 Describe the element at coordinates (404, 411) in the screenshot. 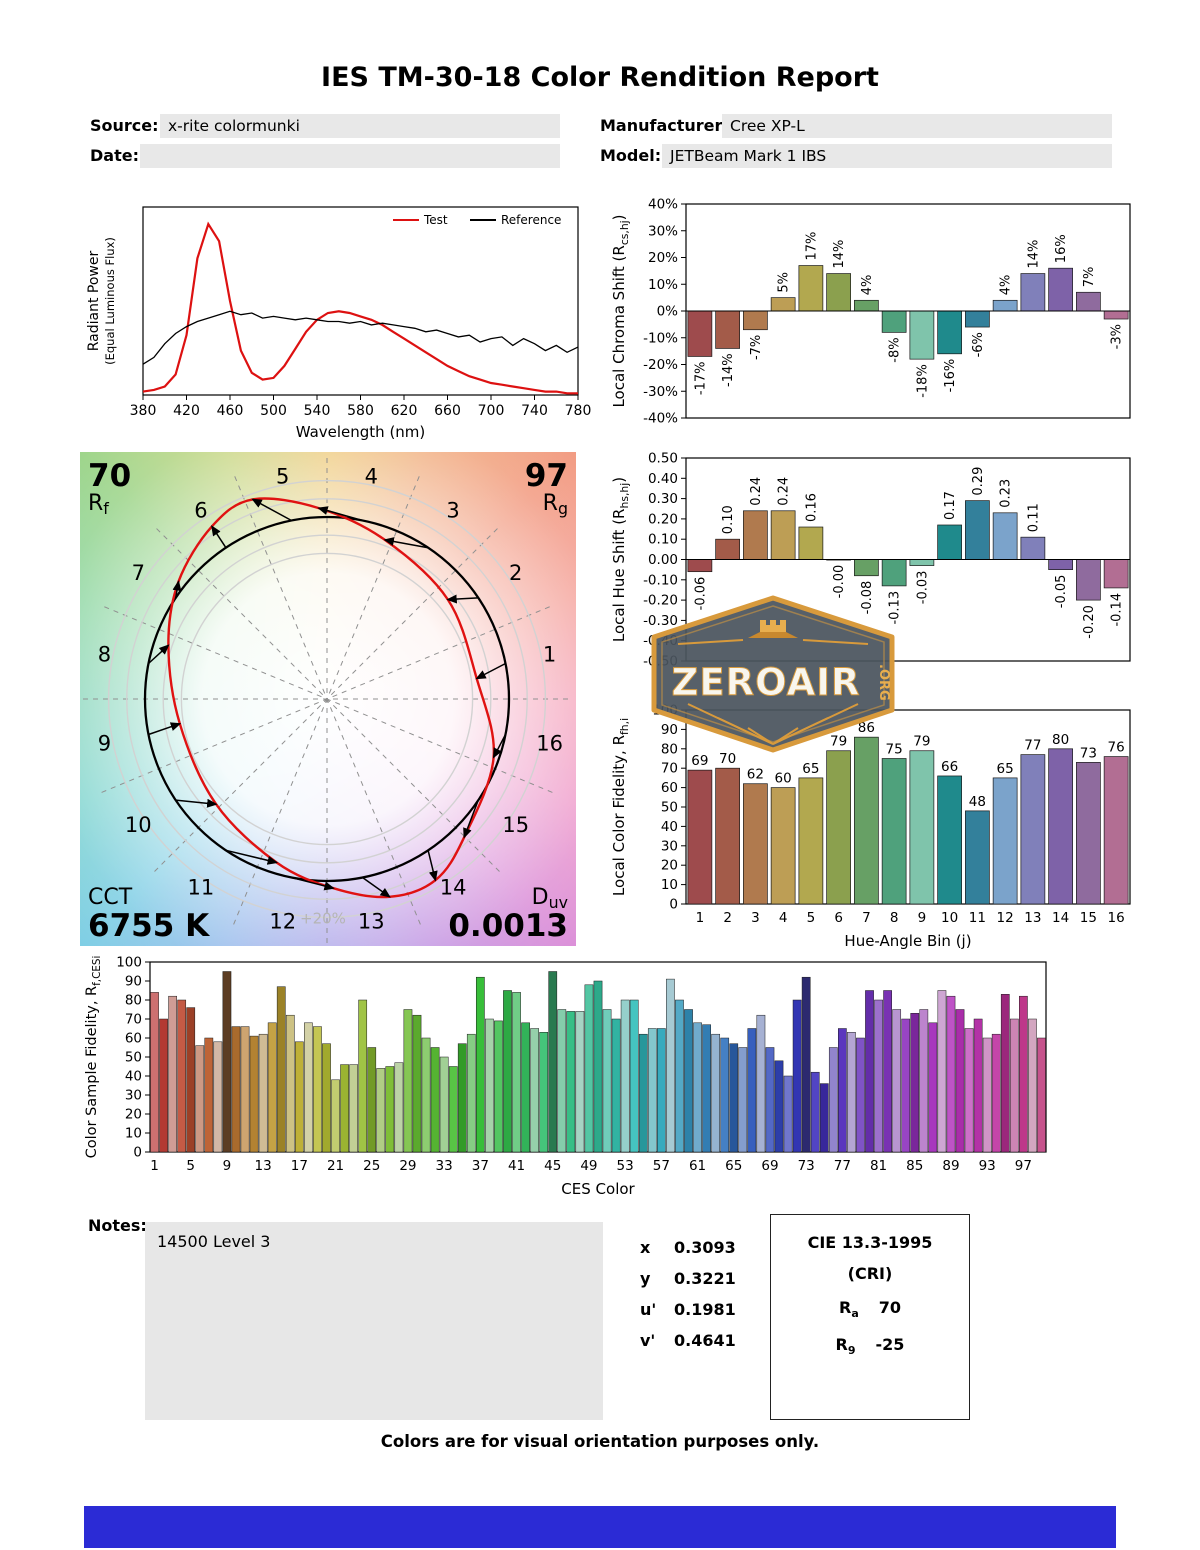

I see `svg-text: 620` at that location.